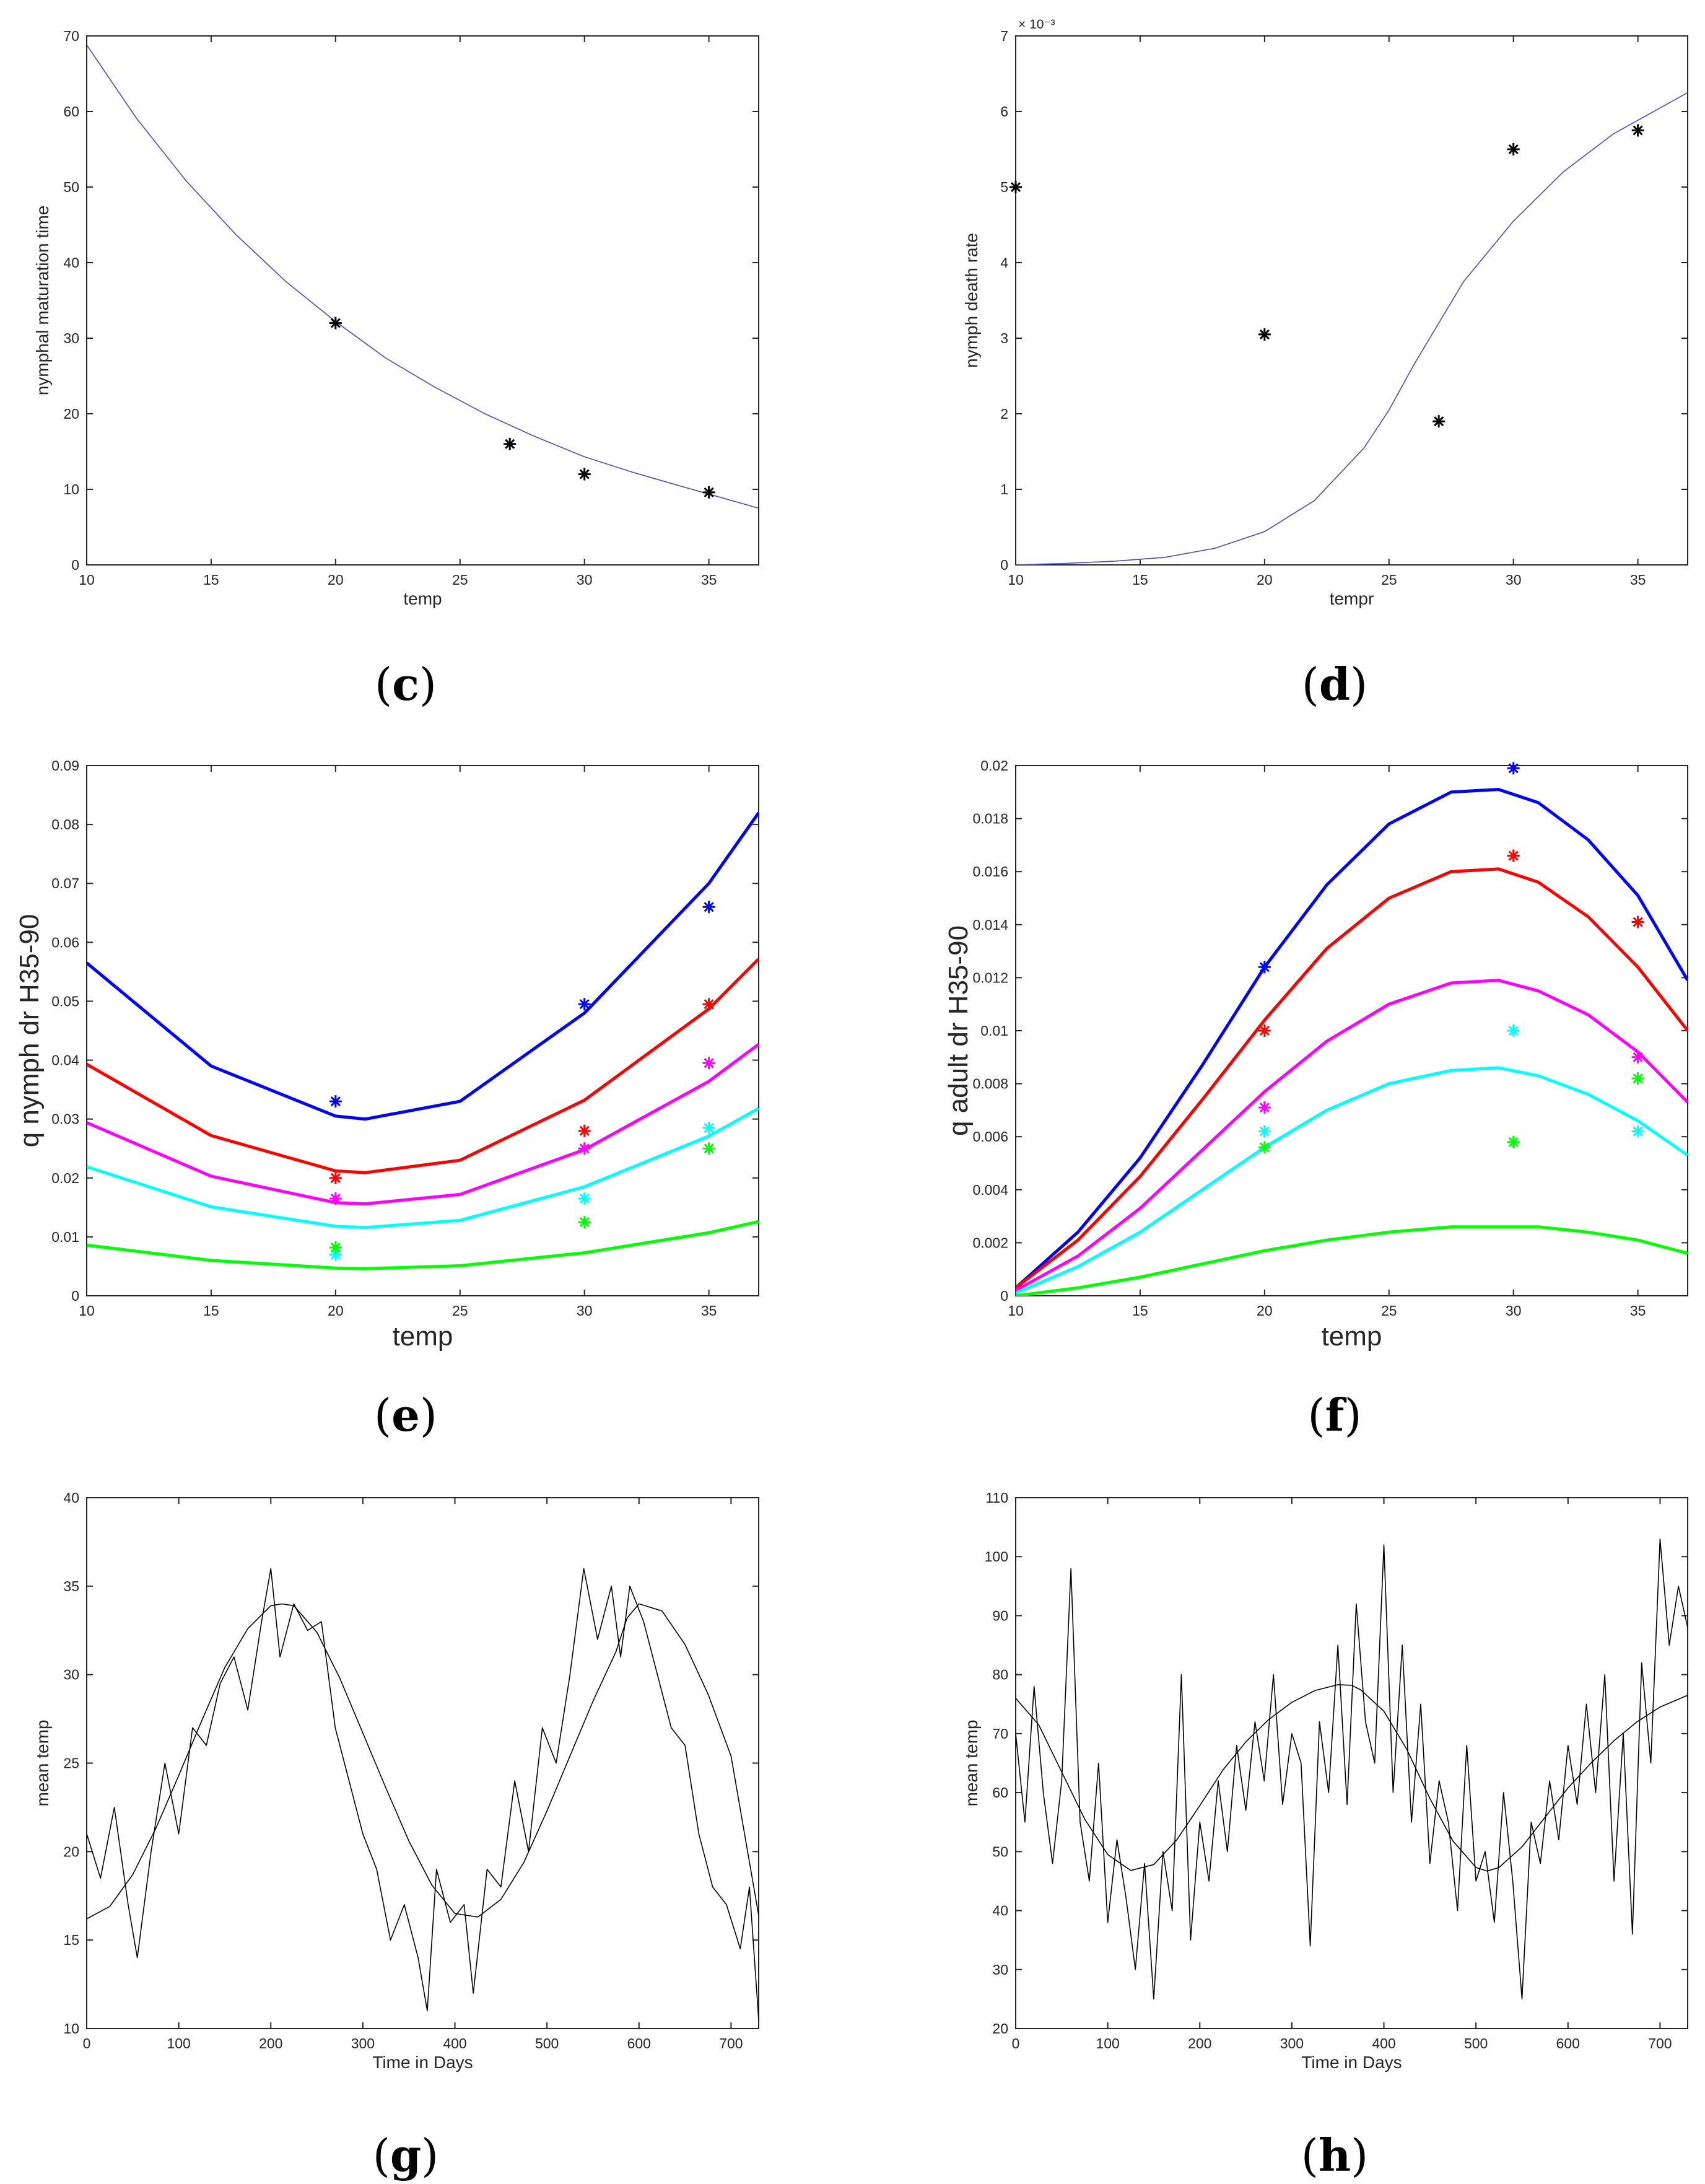 The height and width of the screenshot is (2184, 1705). What do you see at coordinates (71, 1498) in the screenshot?
I see `y-tick-label: 40` at bounding box center [71, 1498].